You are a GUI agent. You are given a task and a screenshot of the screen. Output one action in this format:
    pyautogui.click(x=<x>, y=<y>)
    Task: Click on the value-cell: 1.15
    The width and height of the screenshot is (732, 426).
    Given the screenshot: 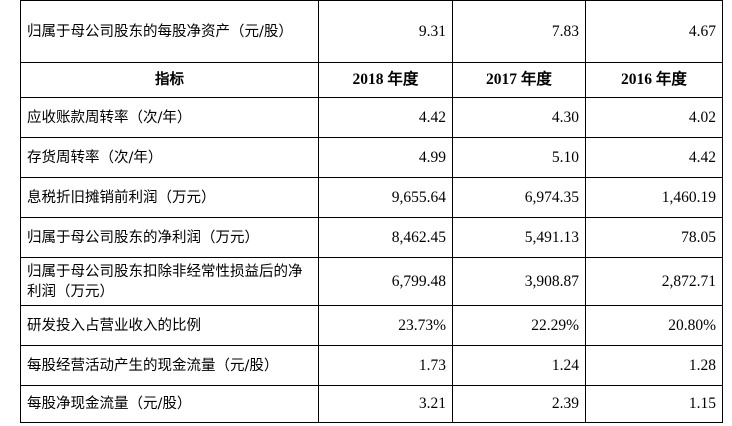 What is the action you would take?
    pyautogui.click(x=654, y=404)
    